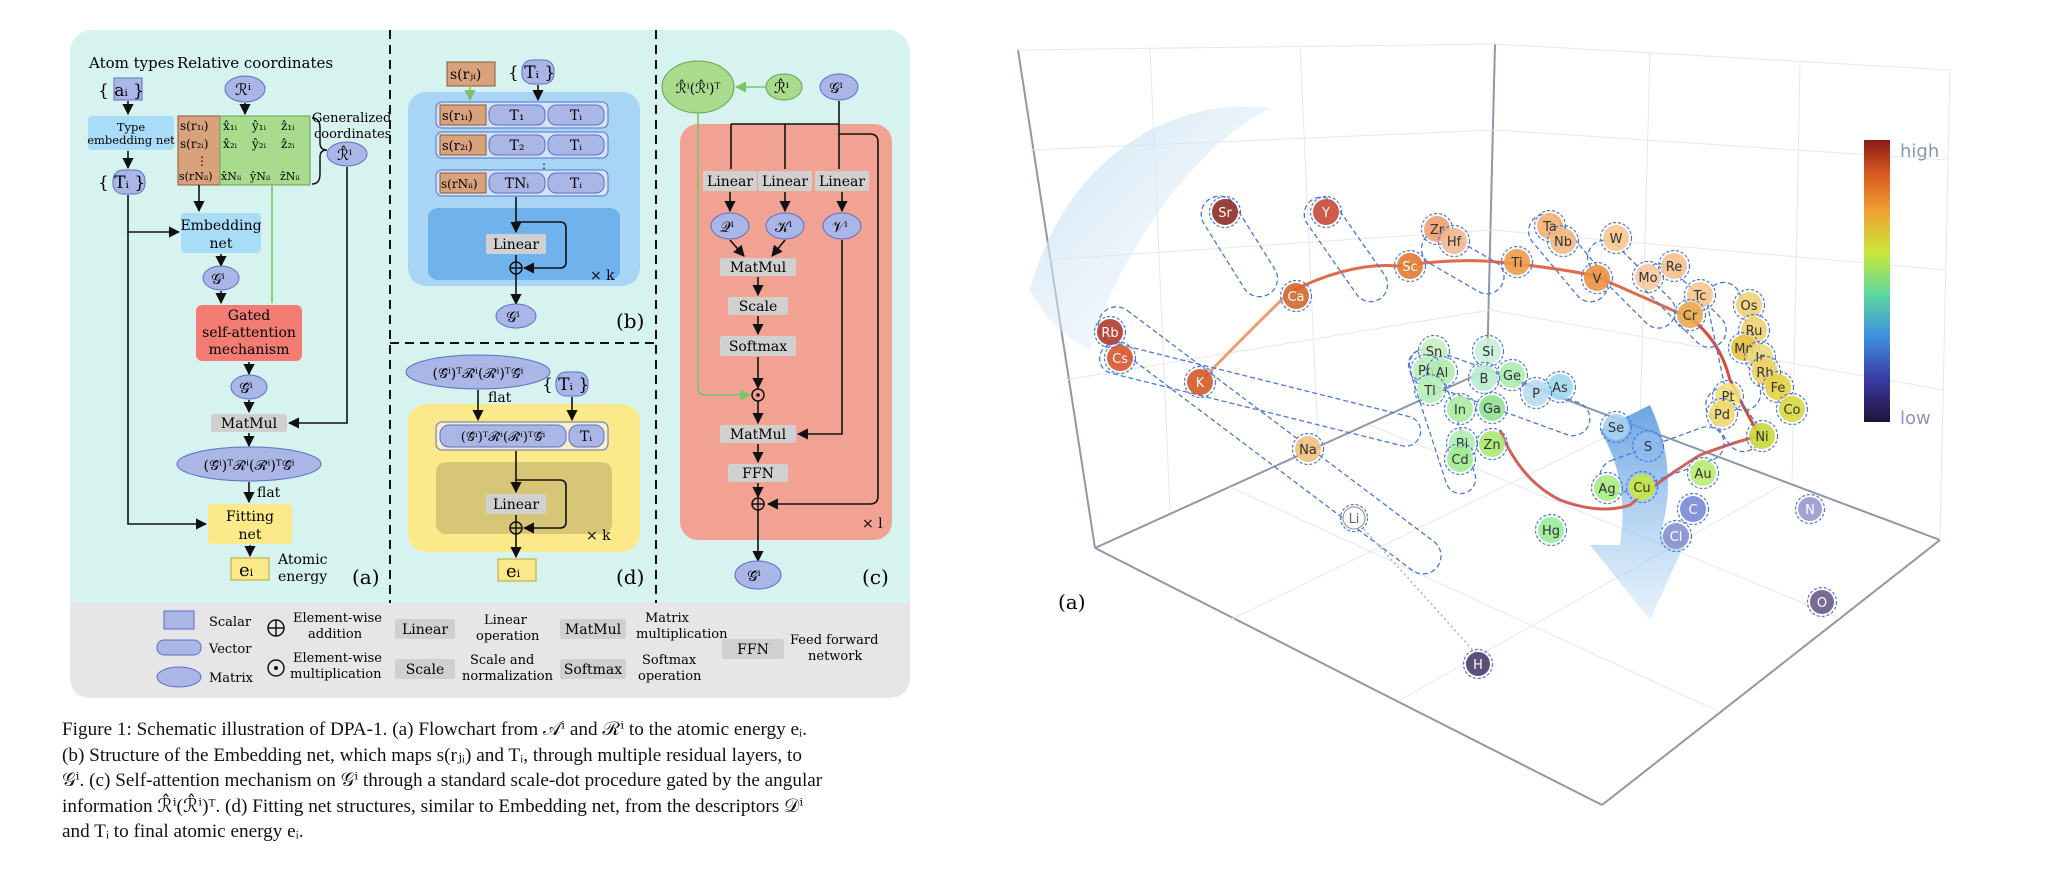 The image size is (2046, 874). What do you see at coordinates (758, 474) in the screenshot?
I see `c-ffn: FFN` at bounding box center [758, 474].